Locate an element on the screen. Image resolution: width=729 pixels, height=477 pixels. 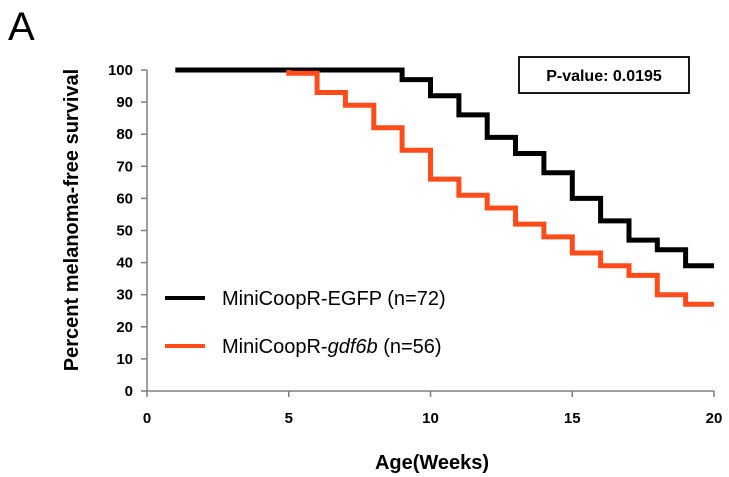
panel-label: A is located at coordinates (21, 27).